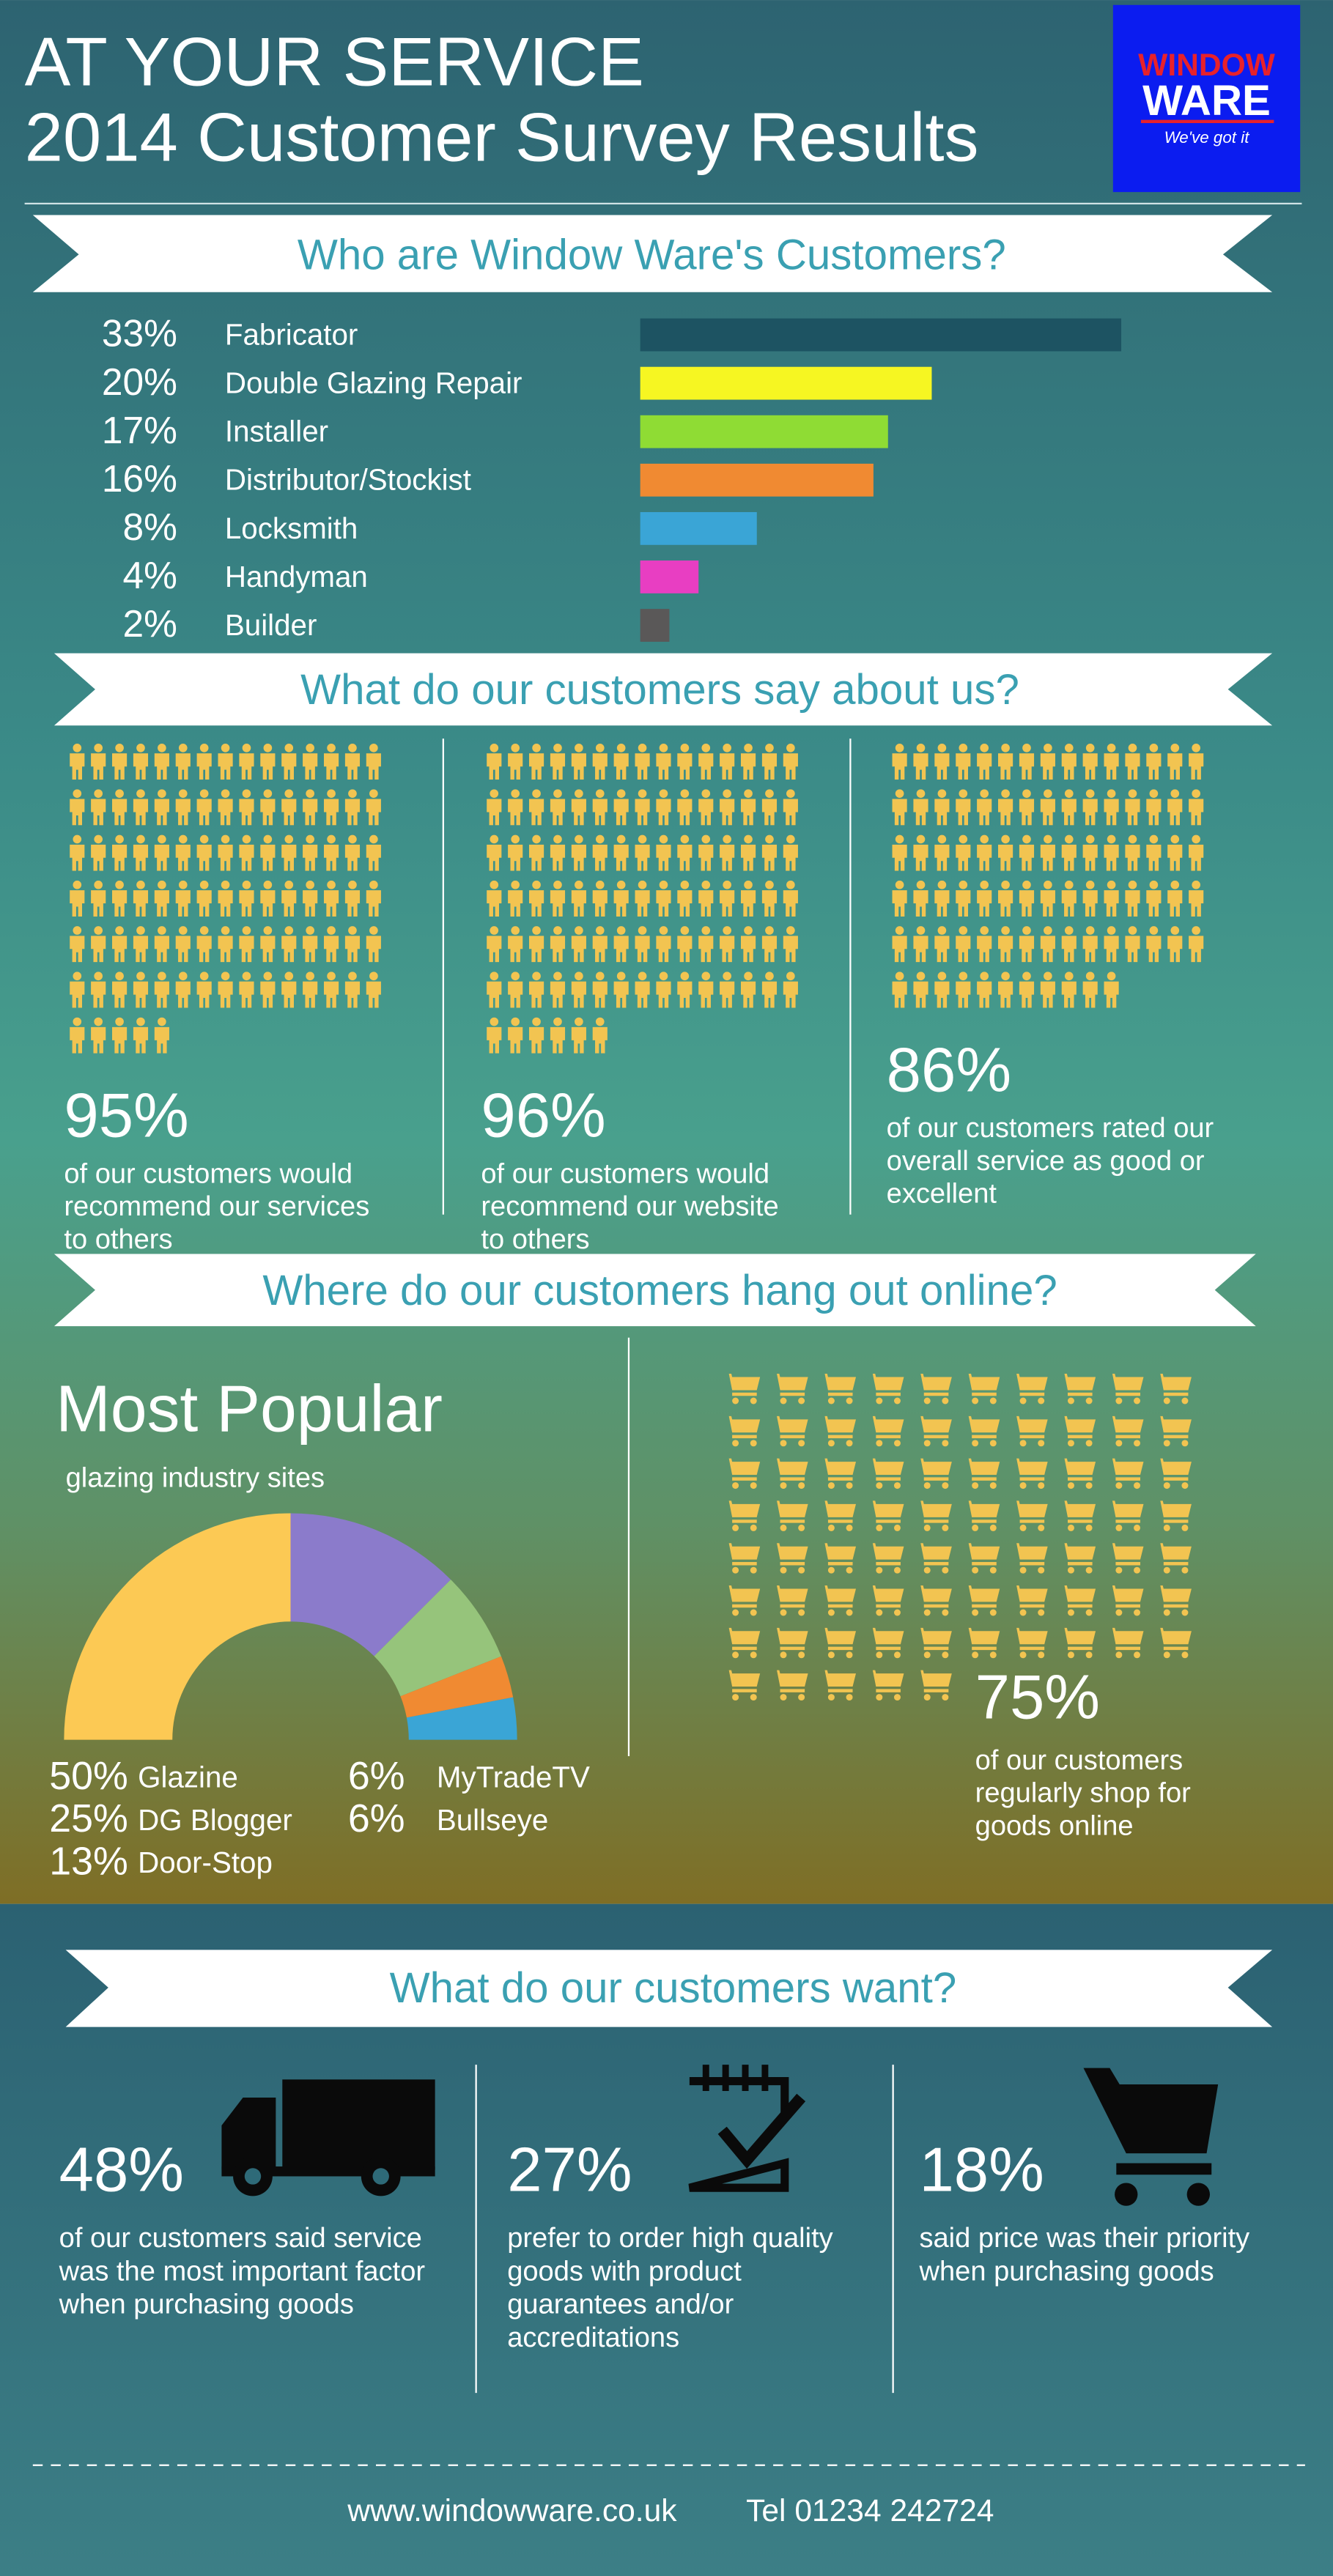  What do you see at coordinates (1050, 1128) in the screenshot?
I see `stat-description: of our customers rated our` at bounding box center [1050, 1128].